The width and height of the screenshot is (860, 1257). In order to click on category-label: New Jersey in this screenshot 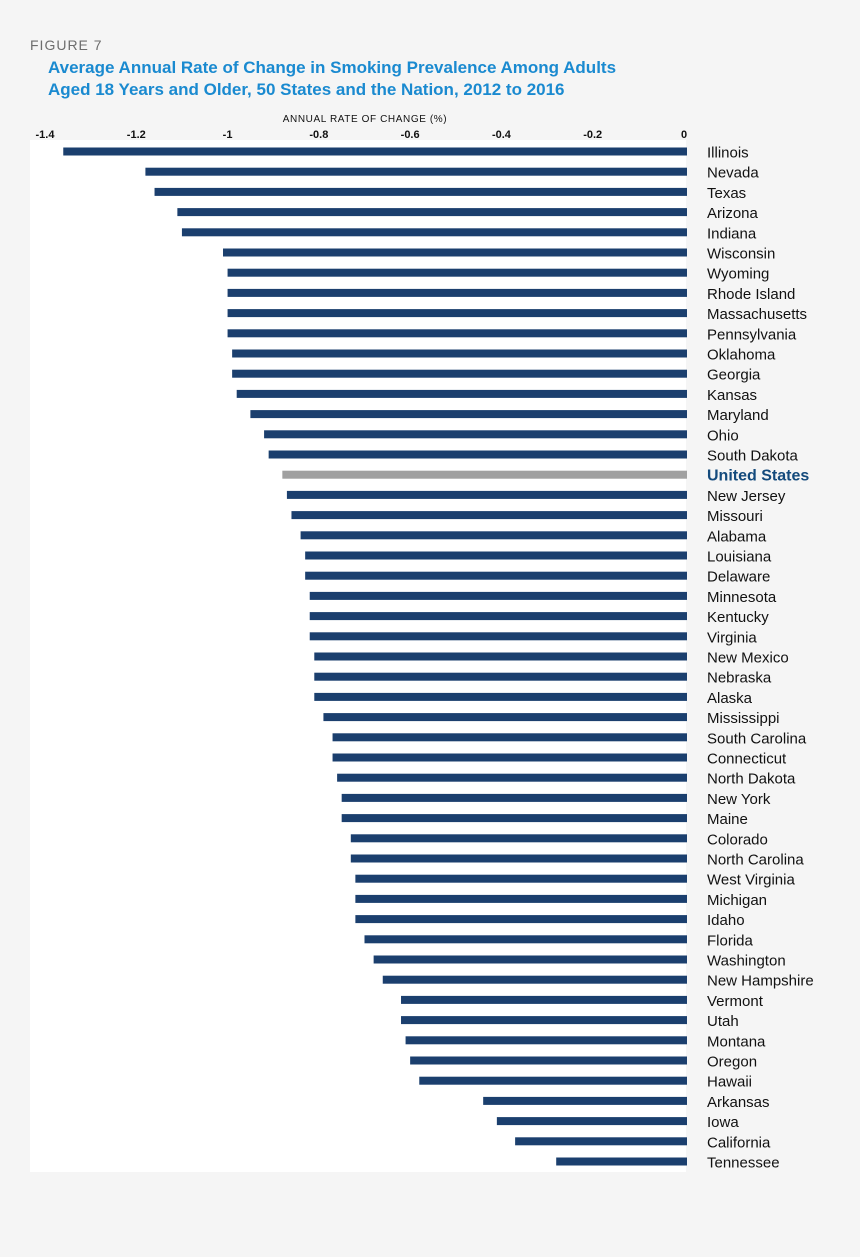, I will do `click(746, 496)`.